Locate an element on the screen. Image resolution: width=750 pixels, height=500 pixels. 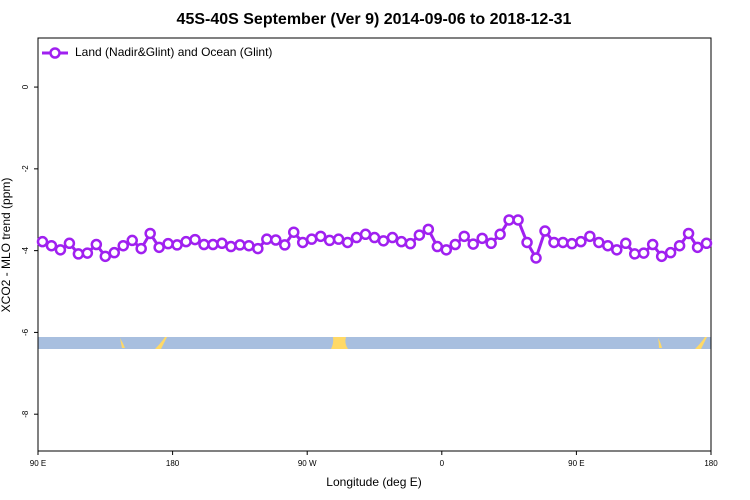
y-tick-label: -2 is located at coordinates (25, 169).